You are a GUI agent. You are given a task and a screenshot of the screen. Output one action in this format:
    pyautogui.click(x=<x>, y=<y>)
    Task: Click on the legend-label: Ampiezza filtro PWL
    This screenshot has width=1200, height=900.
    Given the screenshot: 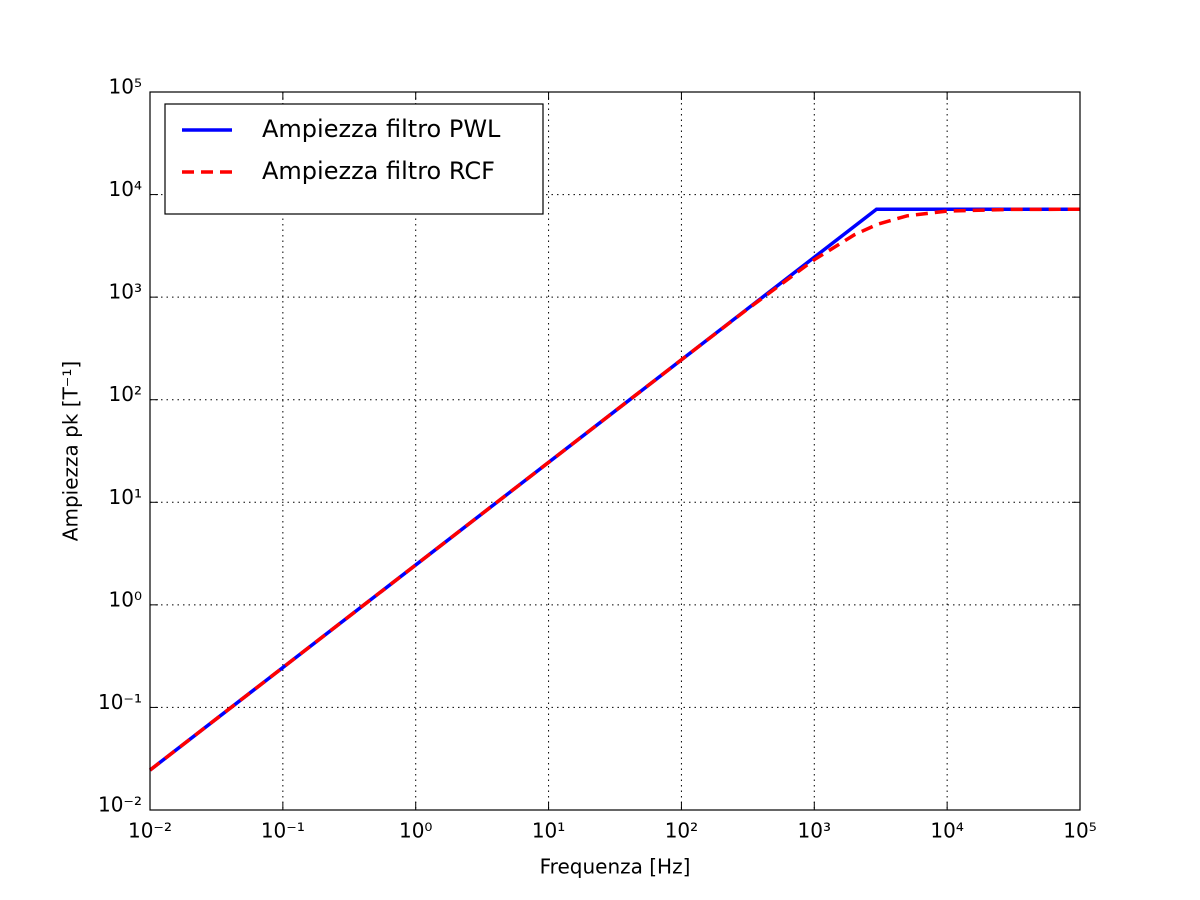 What is the action you would take?
    pyautogui.click(x=381, y=129)
    